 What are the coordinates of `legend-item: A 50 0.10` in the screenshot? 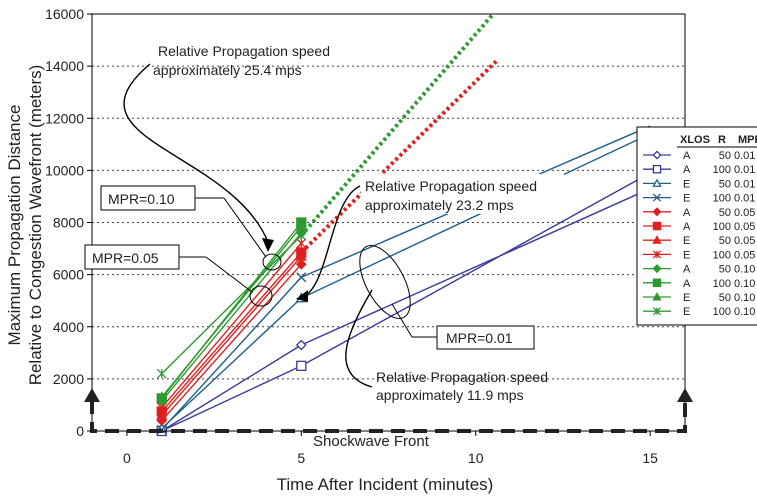 It's located at (699, 270).